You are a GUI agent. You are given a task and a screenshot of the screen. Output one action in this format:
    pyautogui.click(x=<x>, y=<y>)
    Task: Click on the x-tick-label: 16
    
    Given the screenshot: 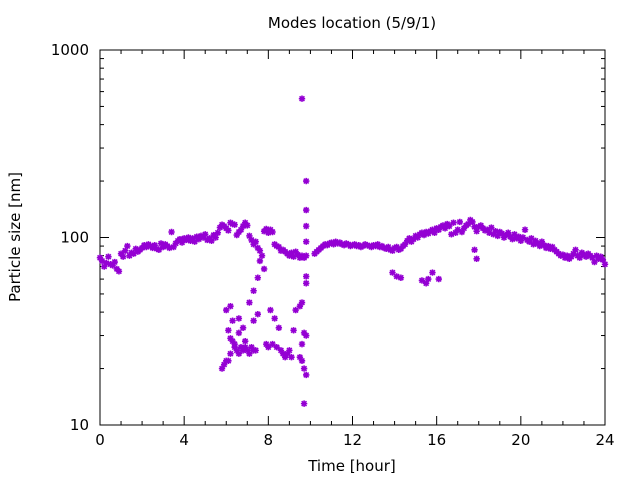 What is the action you would take?
    pyautogui.click(x=436, y=440)
    